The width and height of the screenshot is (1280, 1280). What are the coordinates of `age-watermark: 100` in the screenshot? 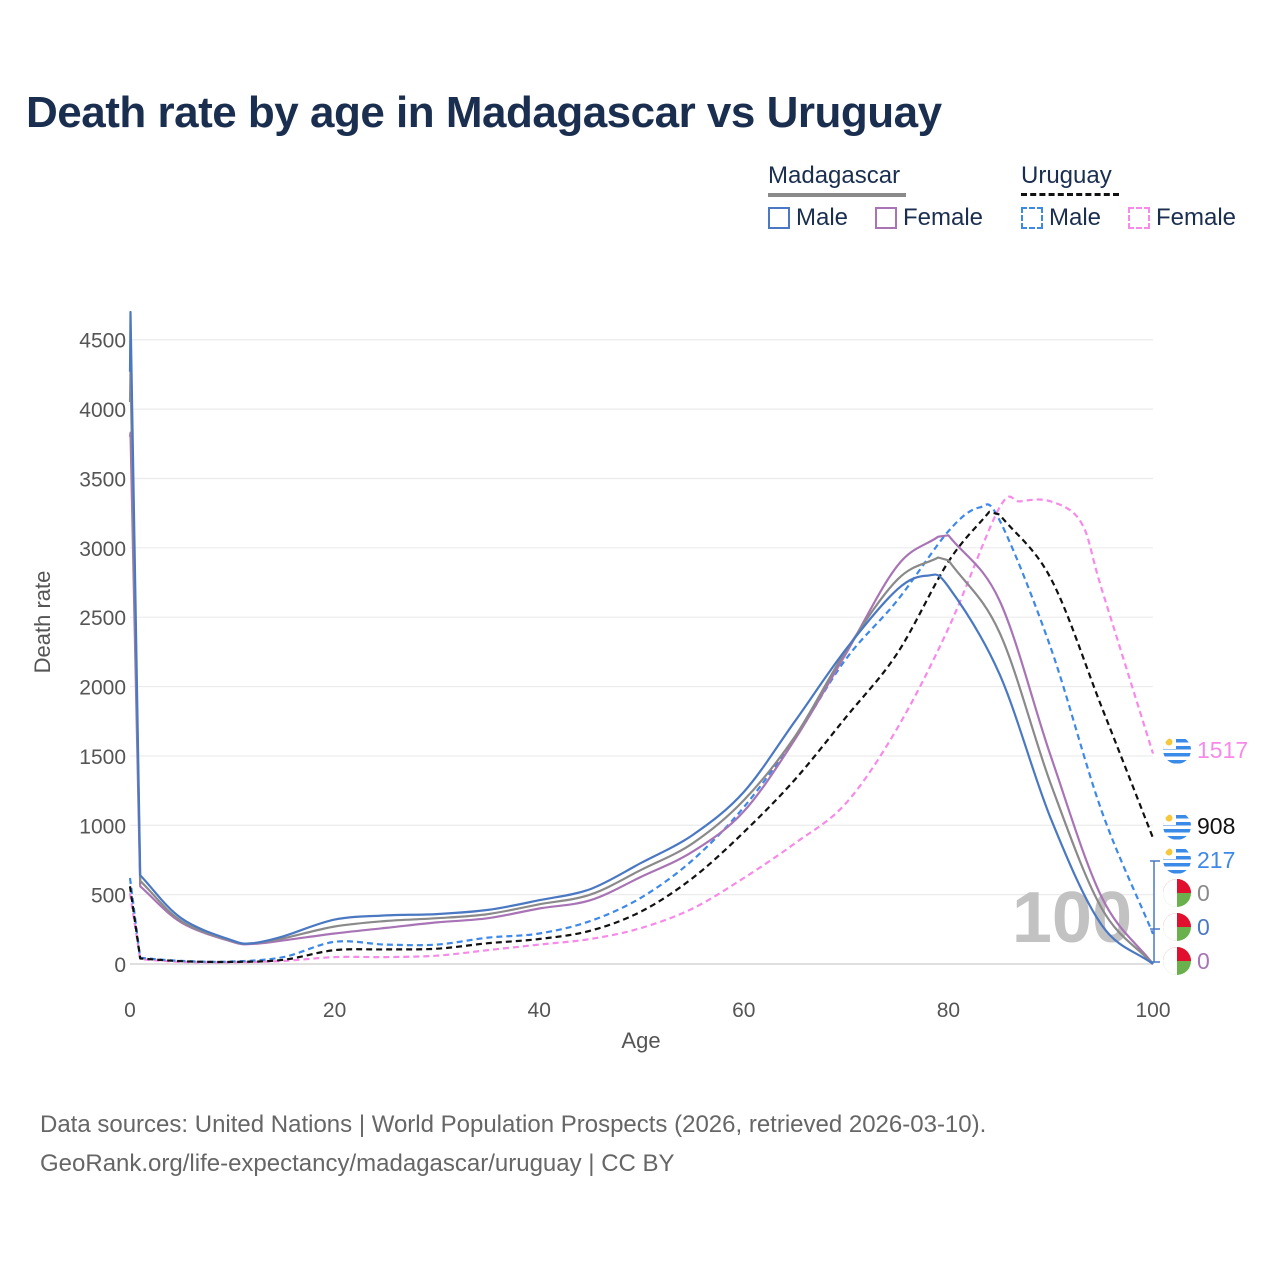 It's located at (1072, 918).